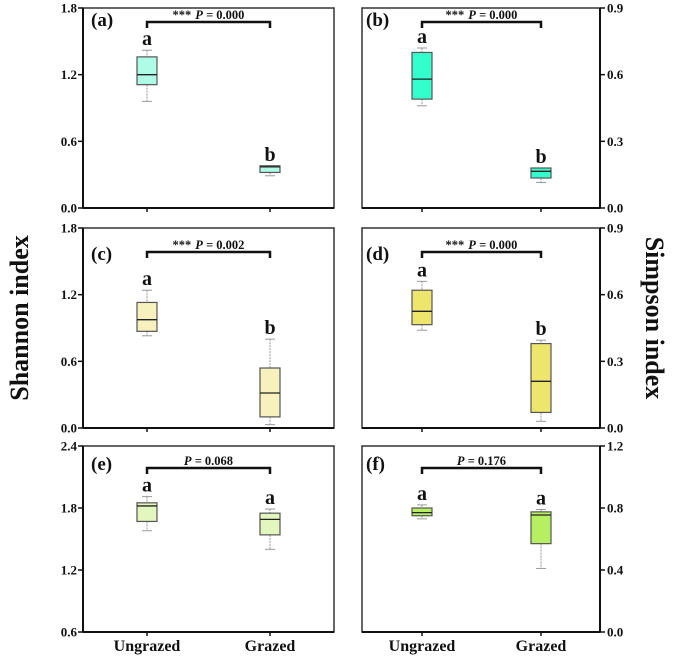  What do you see at coordinates (377, 20) in the screenshot?
I see `panel-label: (b)` at bounding box center [377, 20].